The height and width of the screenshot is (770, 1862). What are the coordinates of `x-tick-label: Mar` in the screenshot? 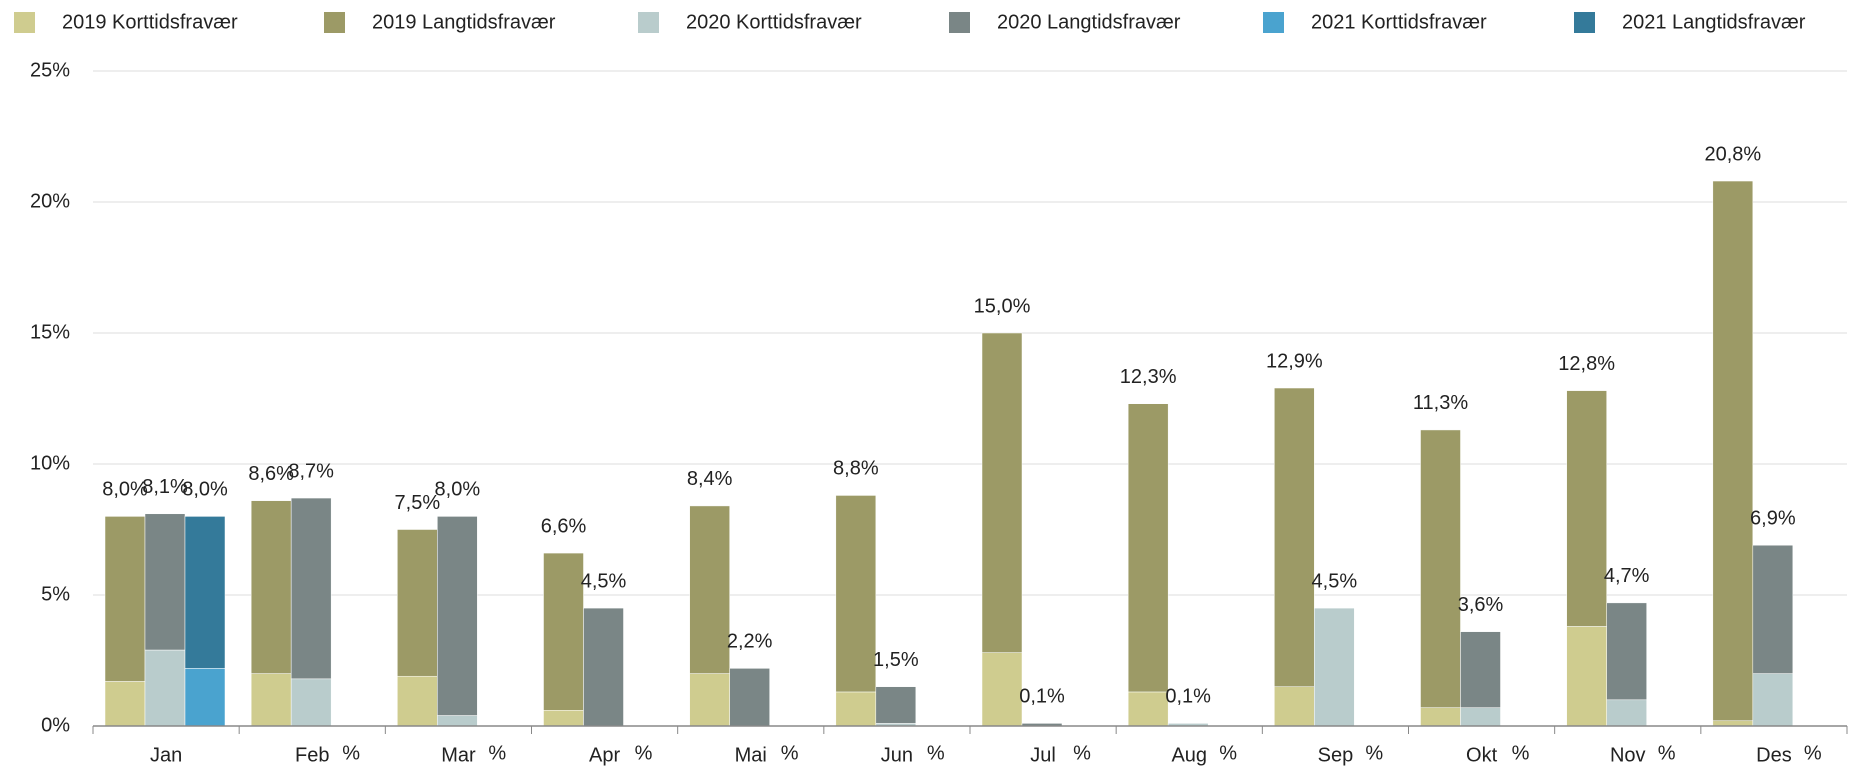 It's located at (458, 755).